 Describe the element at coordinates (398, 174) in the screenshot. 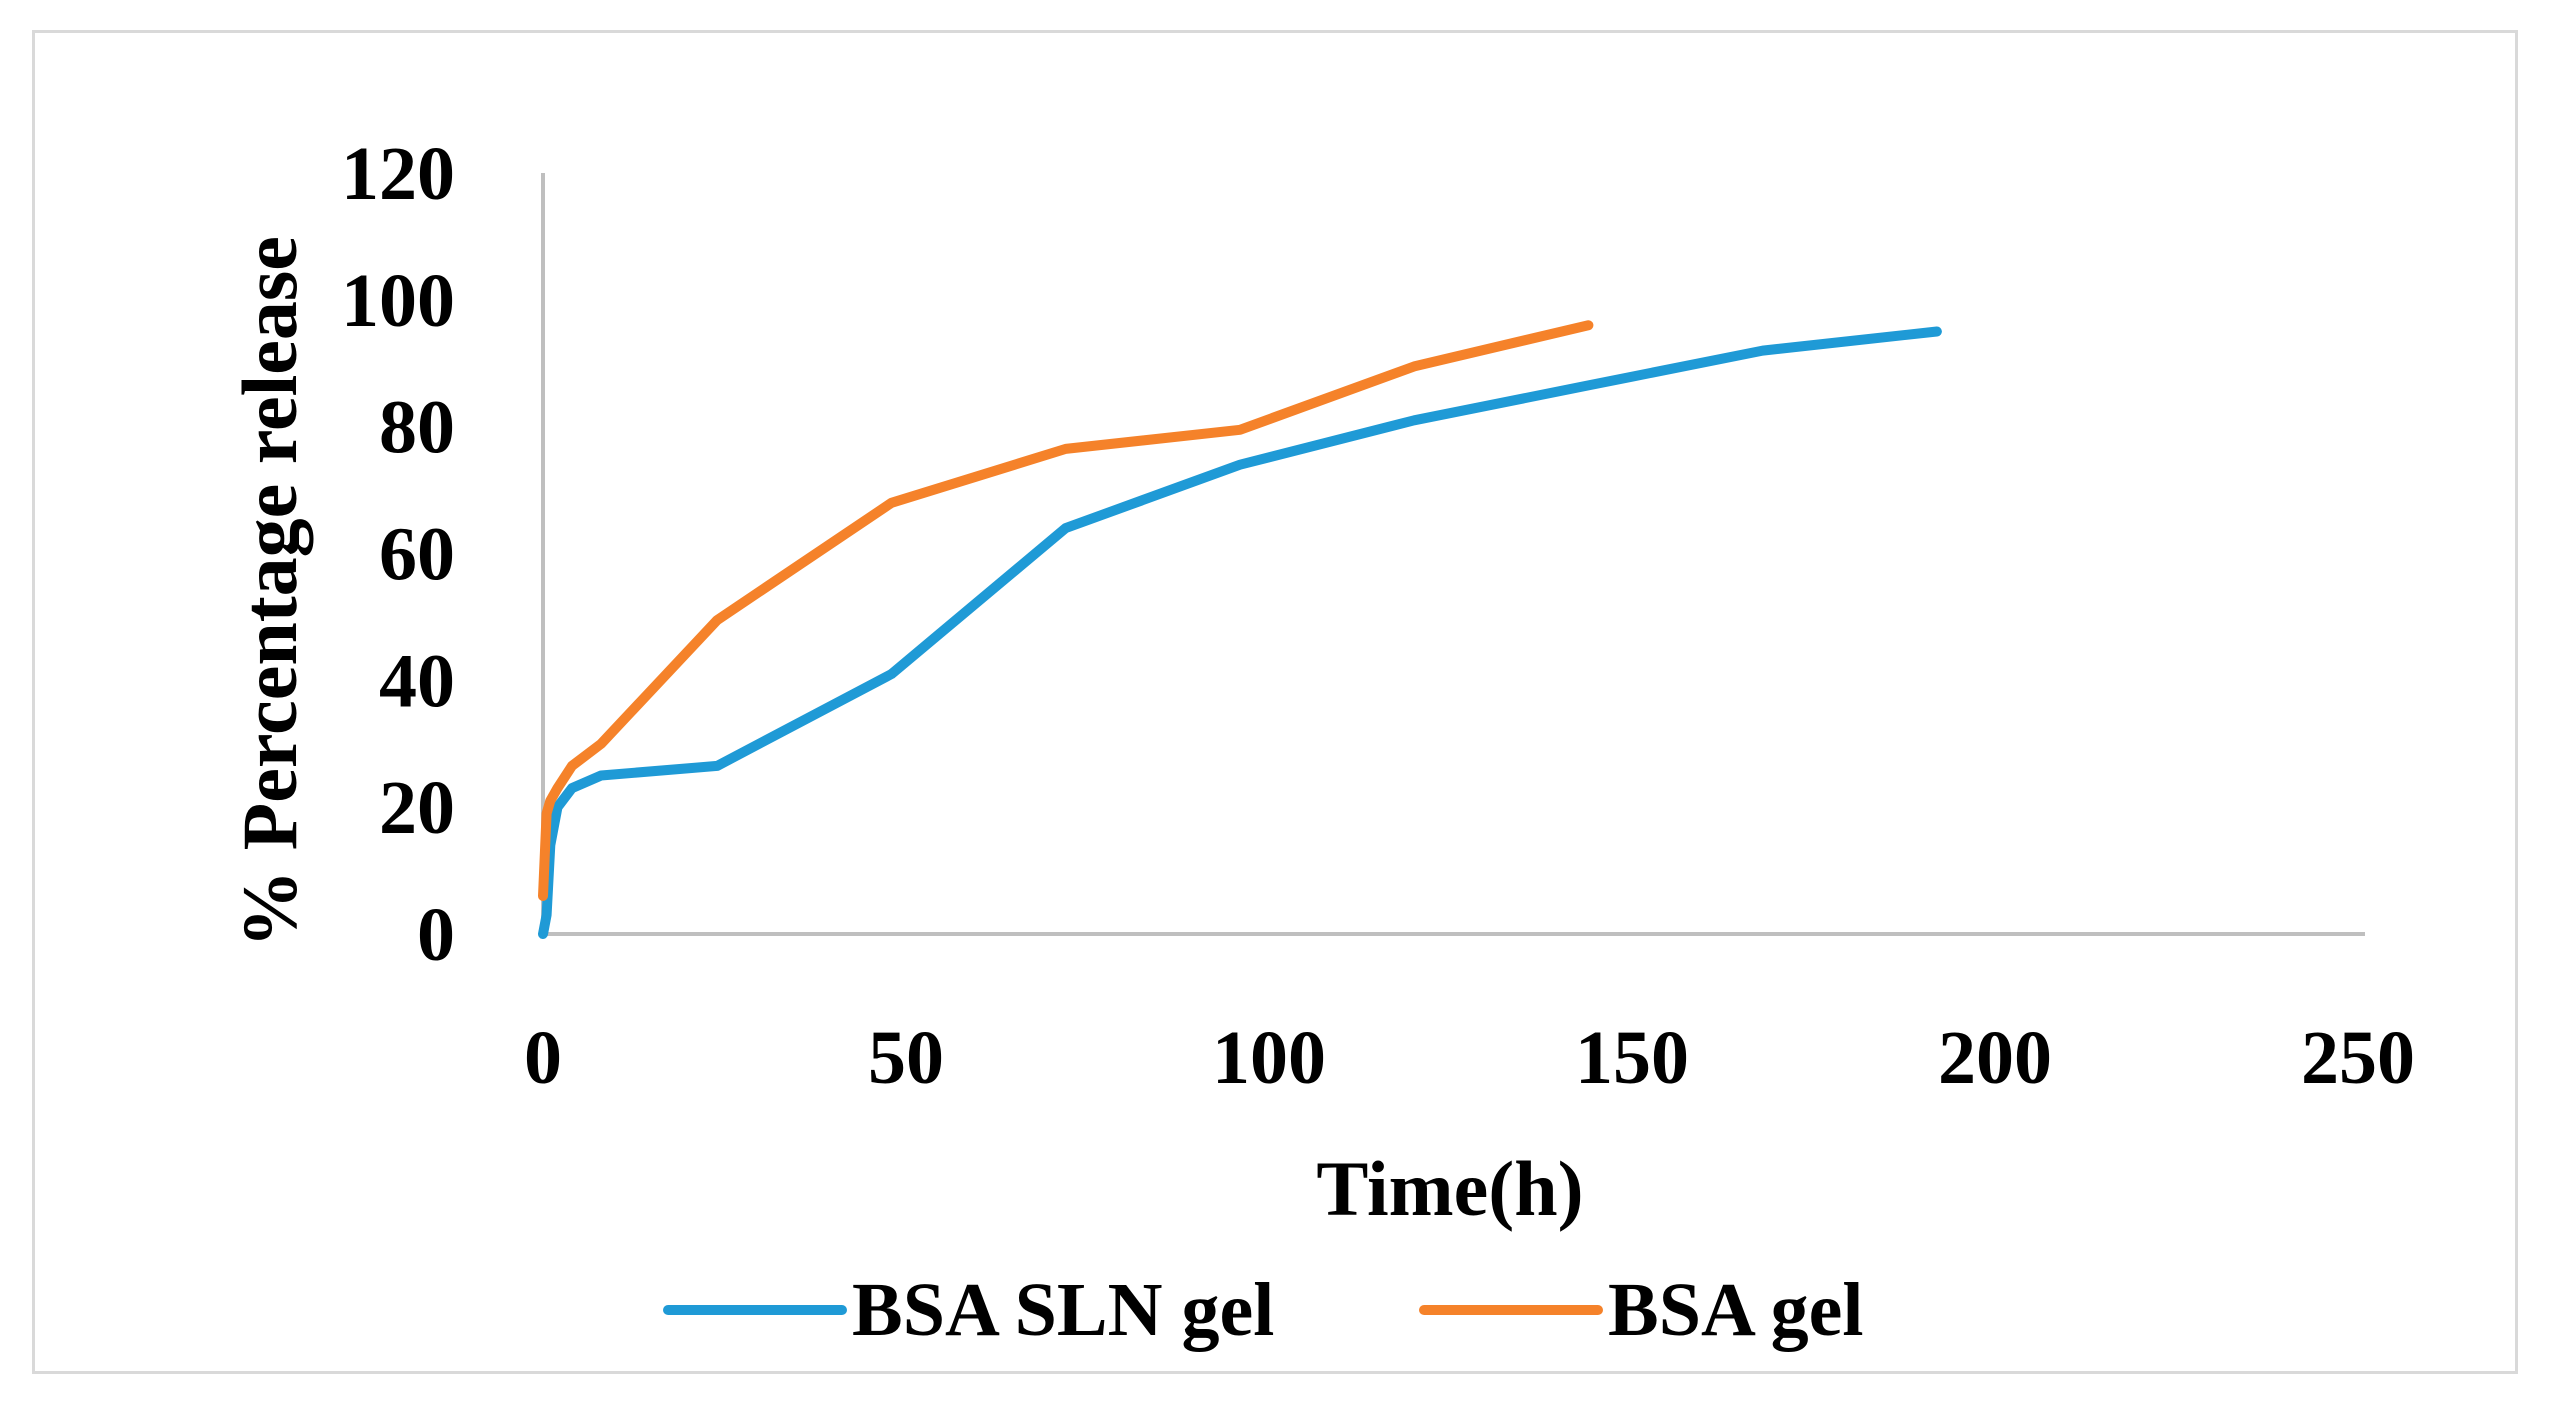

I see `y-tick-label: 120` at that location.